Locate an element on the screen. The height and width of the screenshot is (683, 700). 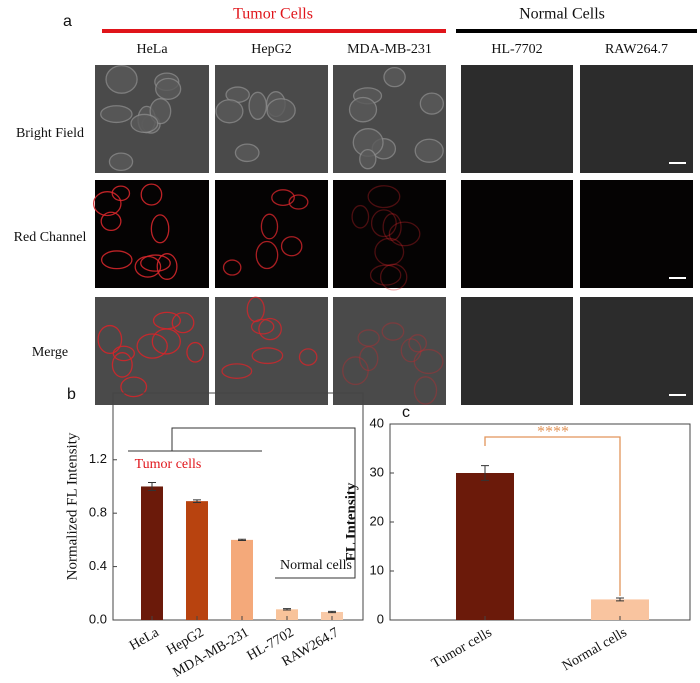
panel-label: b is located at coordinates (71, 394).